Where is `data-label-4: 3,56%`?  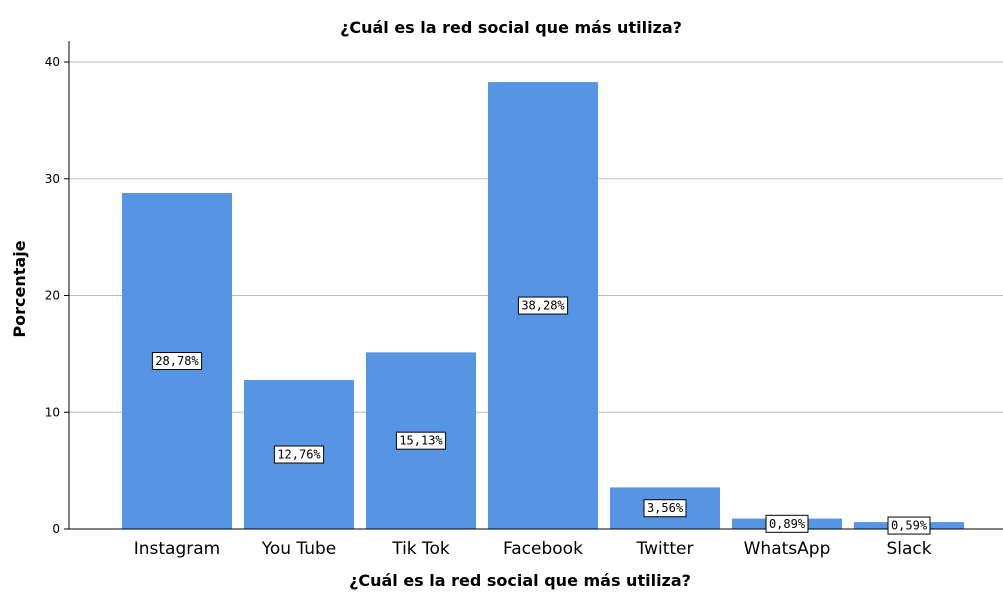
data-label-4: 3,56% is located at coordinates (665, 508).